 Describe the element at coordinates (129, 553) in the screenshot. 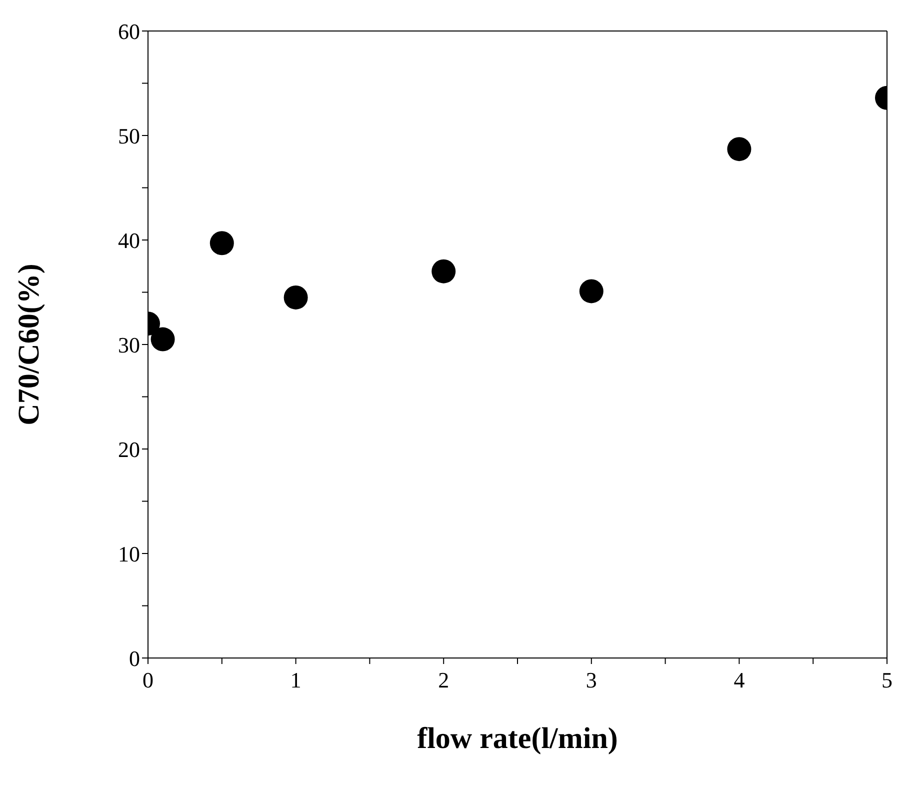

I see `y-tick-label: 10` at that location.